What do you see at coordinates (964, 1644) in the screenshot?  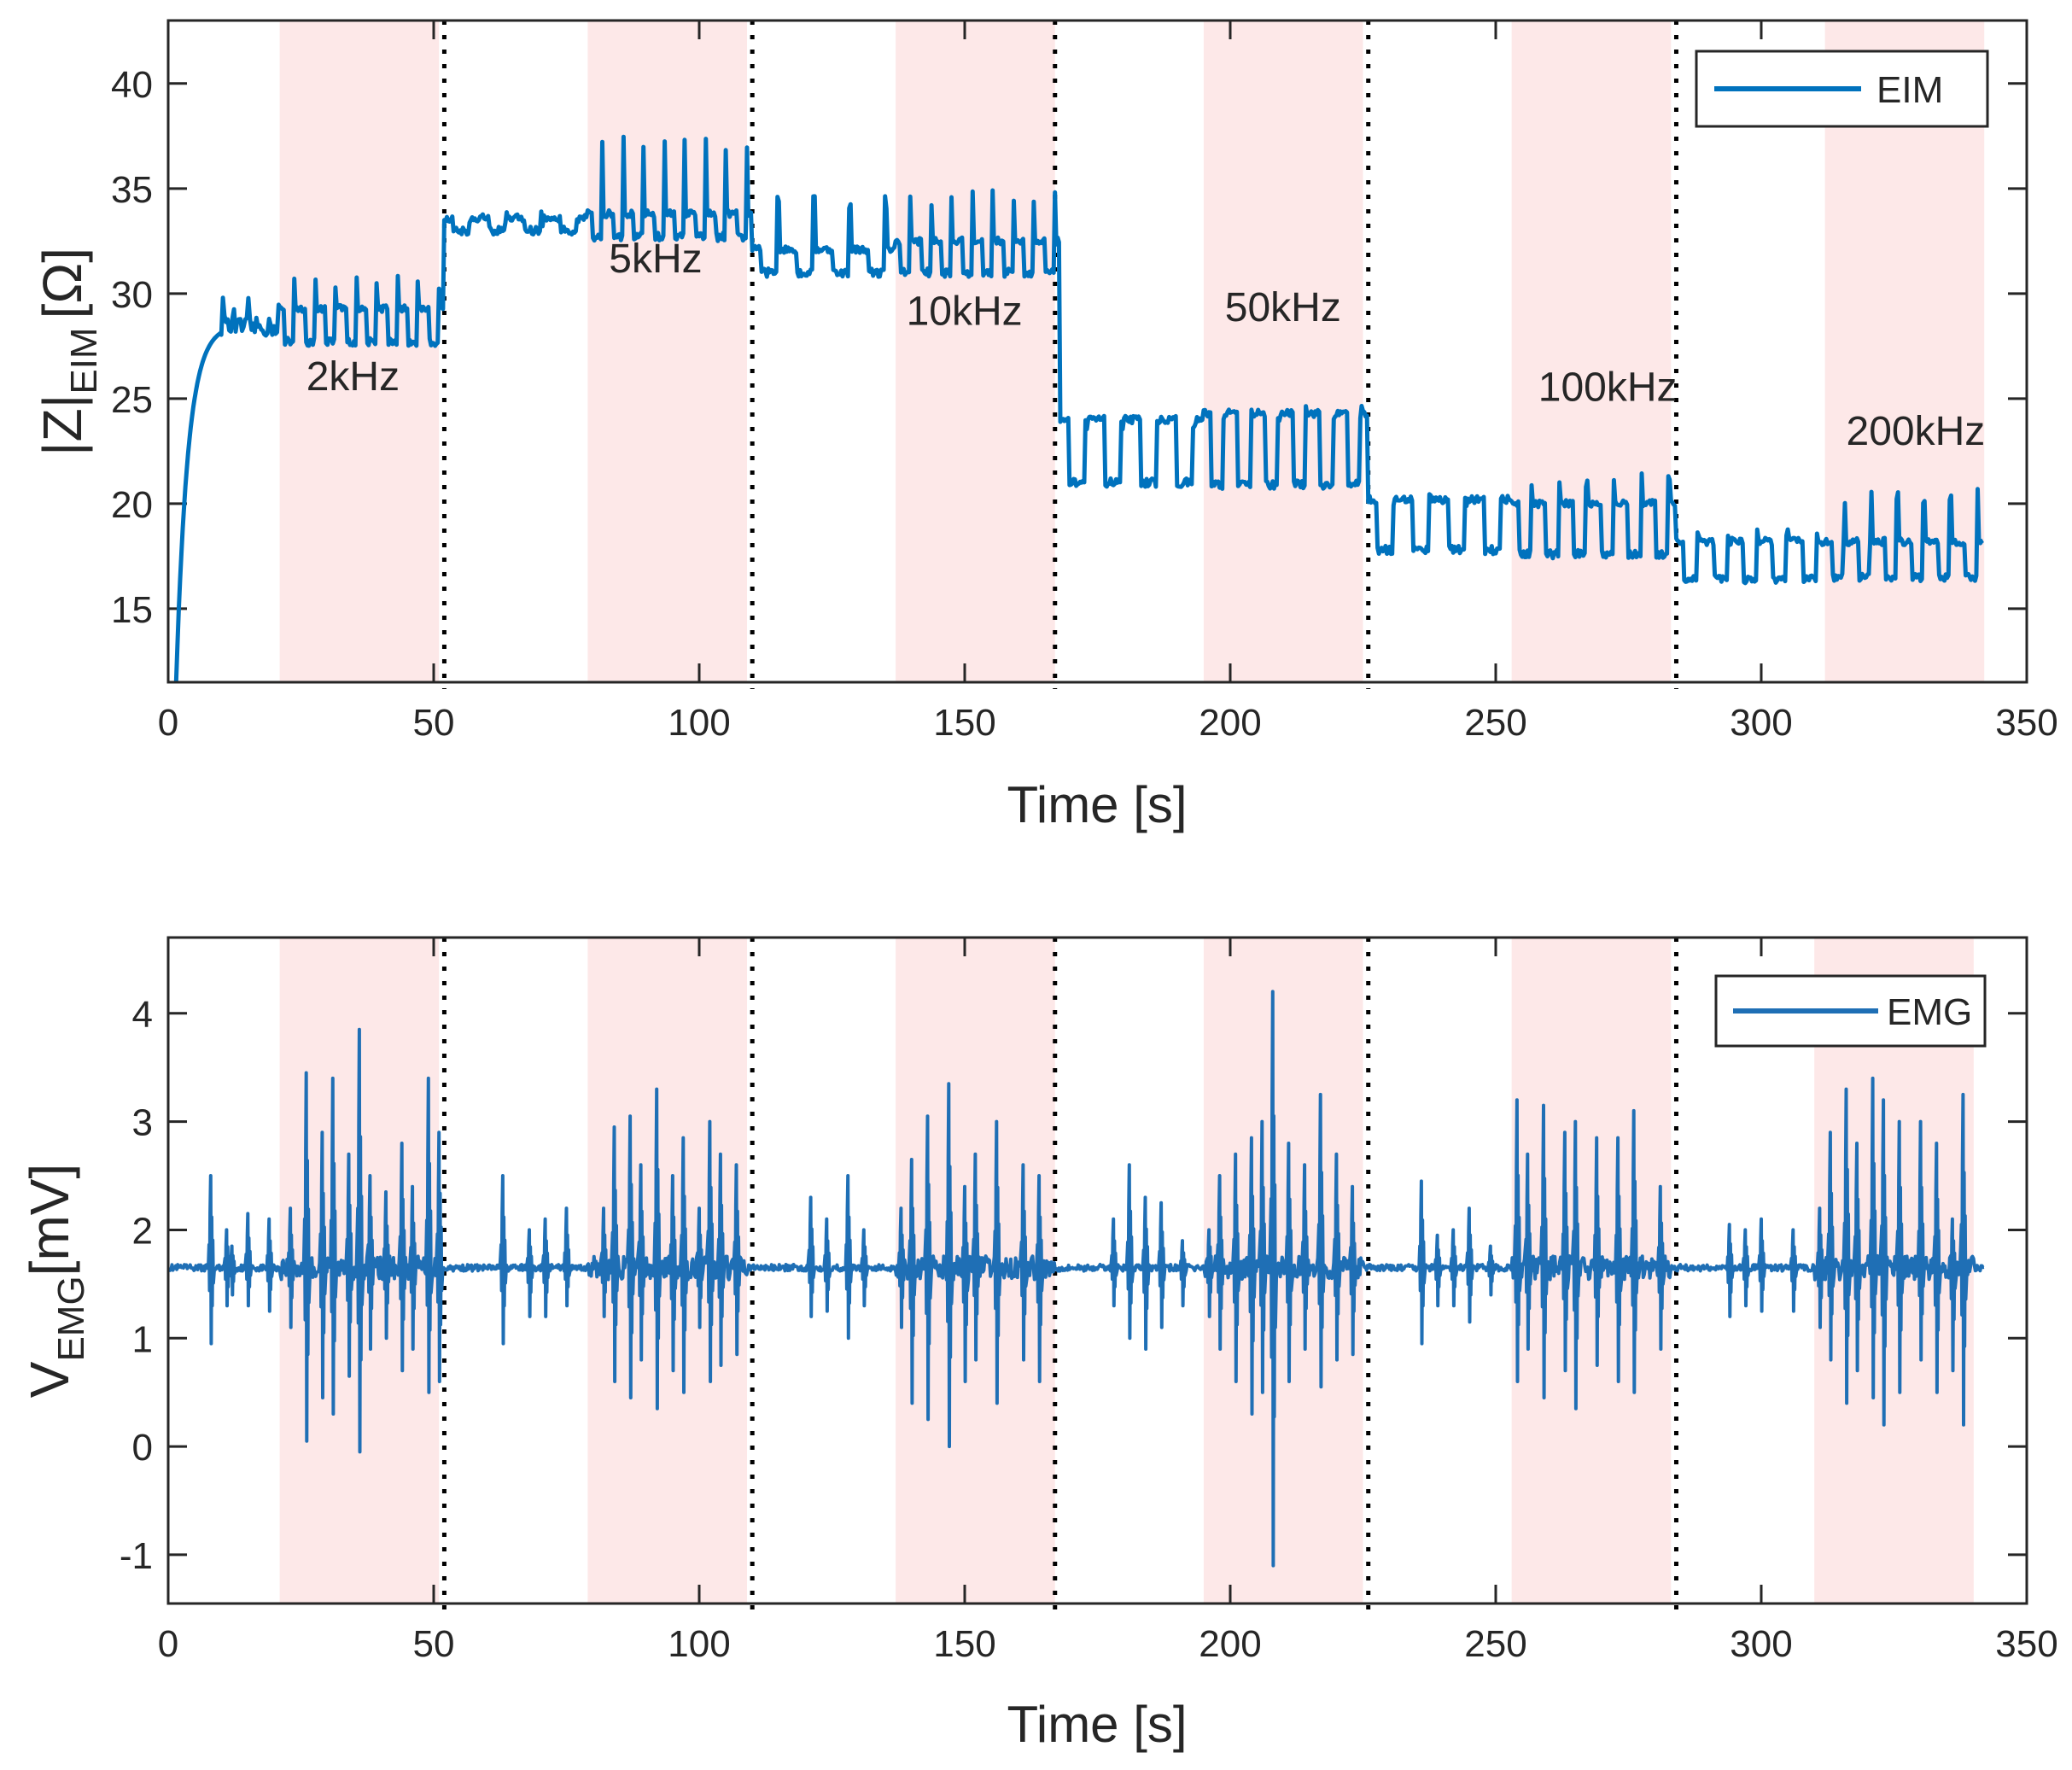 I see `emg-x-tick-label: 150` at bounding box center [964, 1644].